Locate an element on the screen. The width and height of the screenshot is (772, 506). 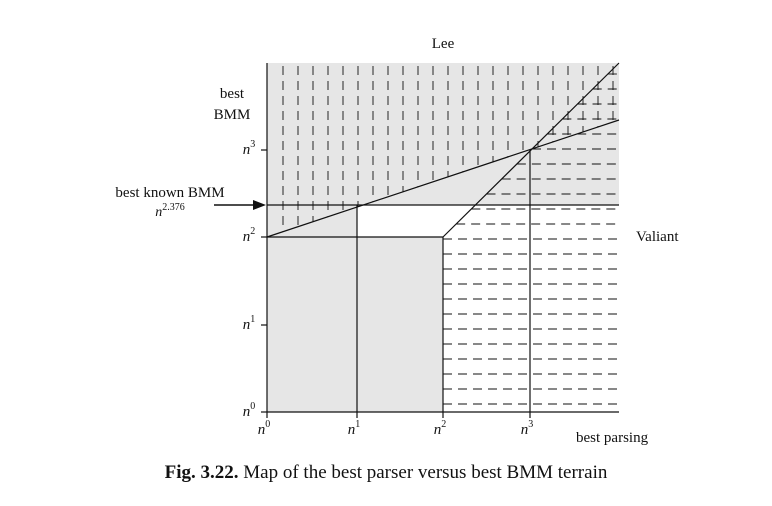
annotation-base: n is located at coordinates (158, 212).